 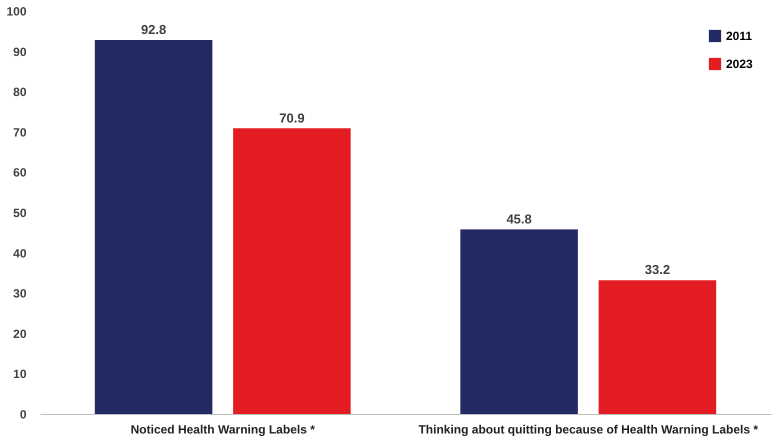 I want to click on y-tick-label: 20, so click(x=20, y=333).